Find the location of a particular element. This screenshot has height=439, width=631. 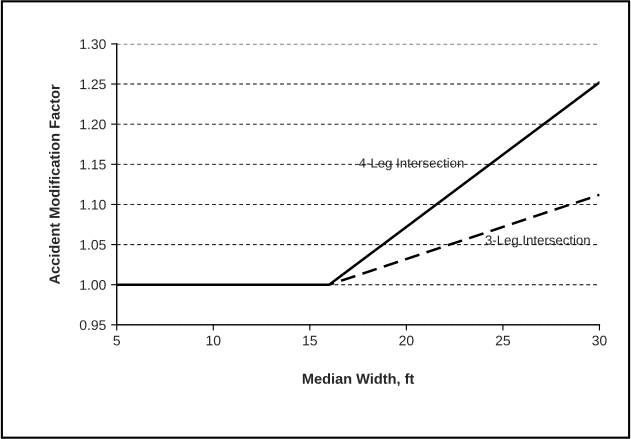

y-tick-label: 1.10 is located at coordinates (93, 205).